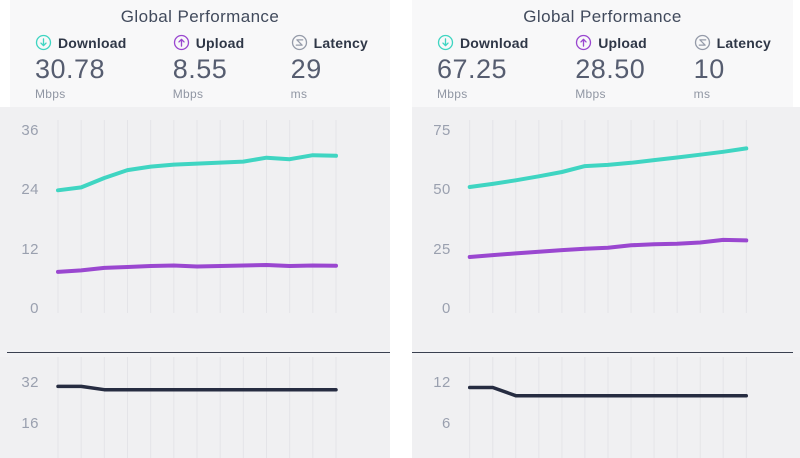  Describe the element at coordinates (329, 68) in the screenshot. I see `stat-latency: Latency 29 ms` at that location.